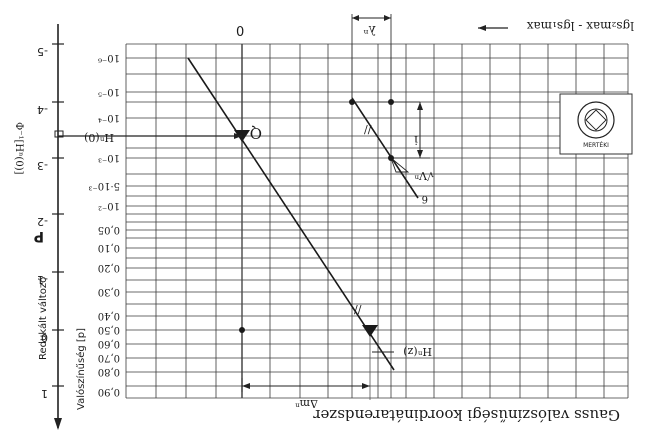 The image size is (653, 441). What do you see at coordinates (109, 267) in the screenshot?
I see `probability-tick-label-8: 0,20` at bounding box center [109, 267].